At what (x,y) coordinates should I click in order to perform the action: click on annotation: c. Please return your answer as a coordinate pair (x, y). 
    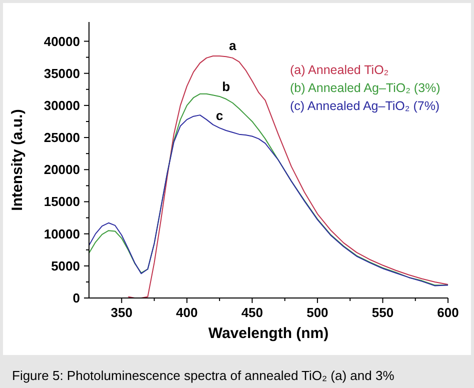
    Looking at the image, I should click on (220, 115).